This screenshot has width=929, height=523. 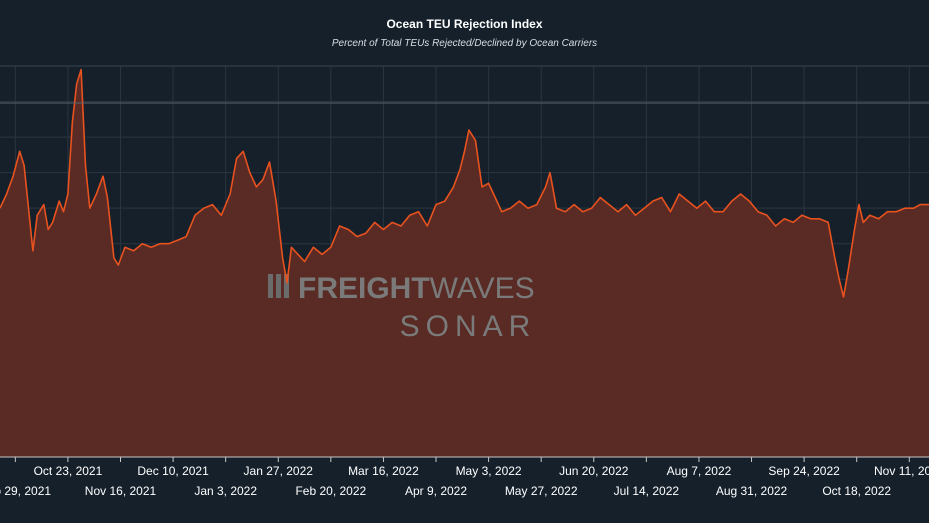 What do you see at coordinates (25, 491) in the screenshot?
I see `x-tick-label: Sep 29, 2021` at bounding box center [25, 491].